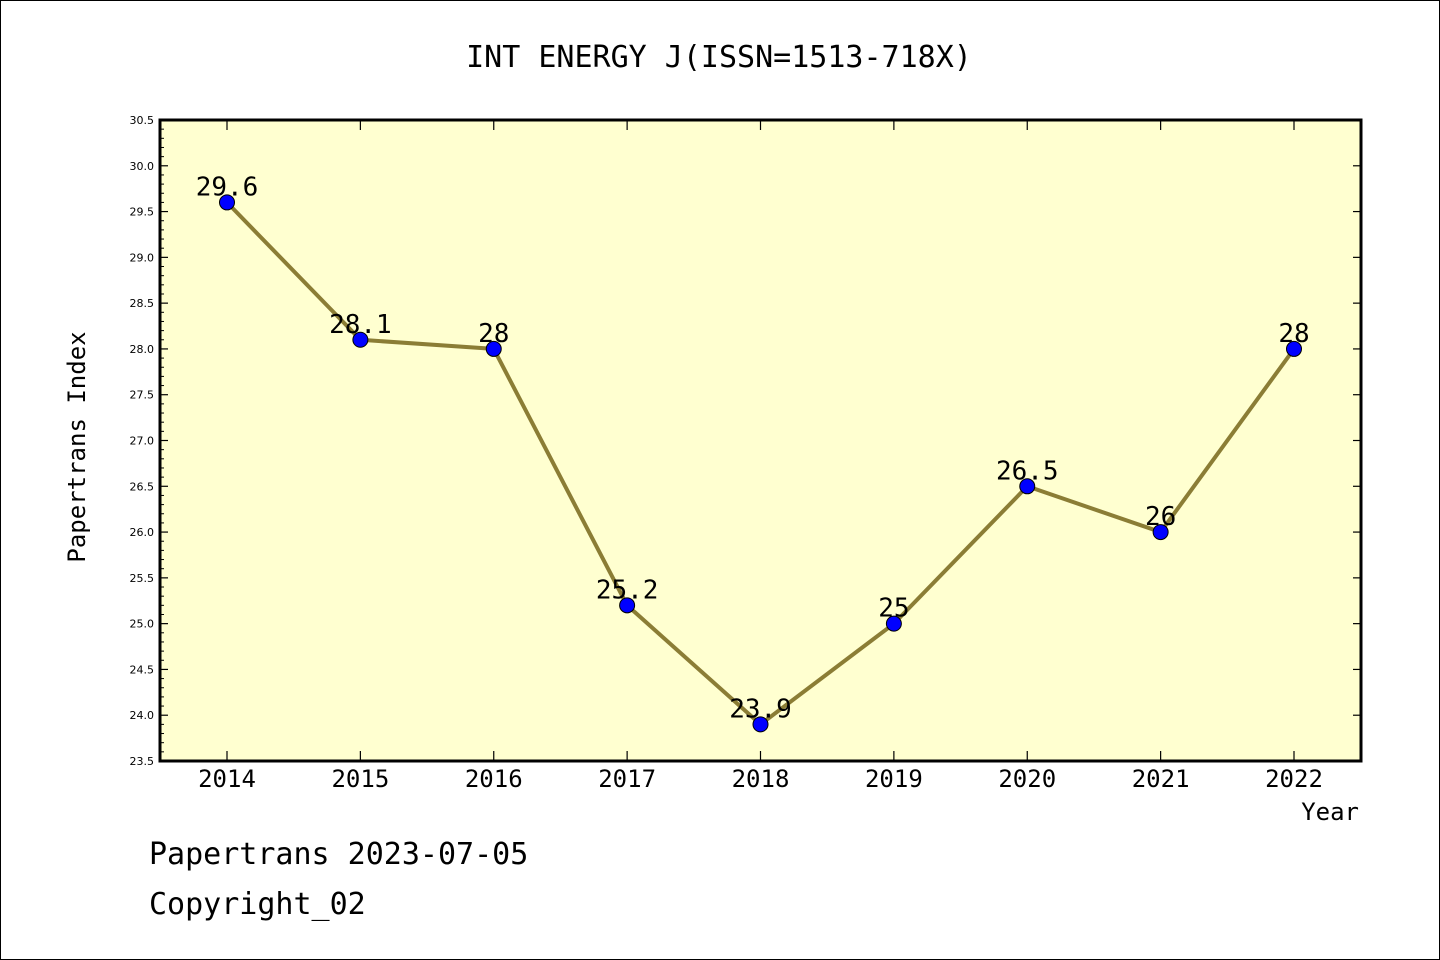  Describe the element at coordinates (719, 57) in the screenshot. I see `chart-title: INT ENERGY J(ISSN=1513-718X)` at that location.